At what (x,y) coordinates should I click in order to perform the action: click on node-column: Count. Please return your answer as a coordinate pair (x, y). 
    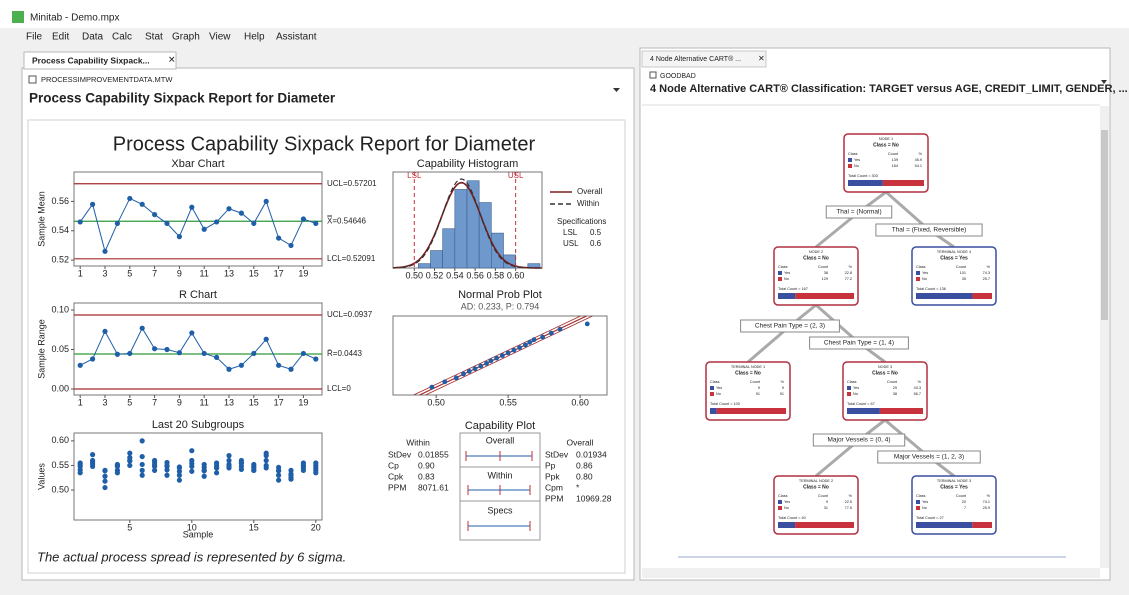
    Looking at the image, I should click on (755, 382).